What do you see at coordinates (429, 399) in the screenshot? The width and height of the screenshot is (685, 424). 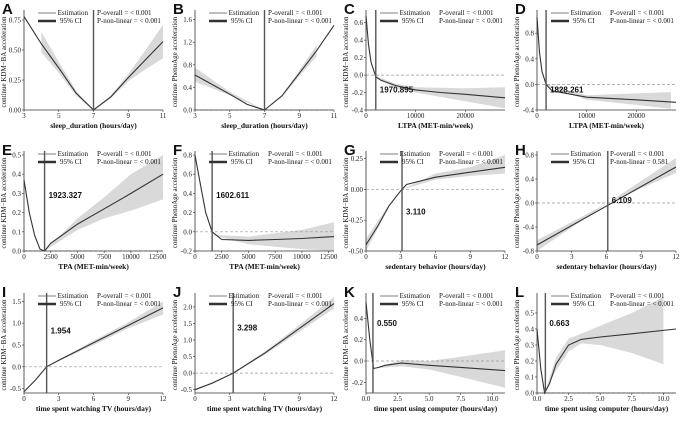 I see `x-tick-label: 5.0` at bounding box center [429, 399].